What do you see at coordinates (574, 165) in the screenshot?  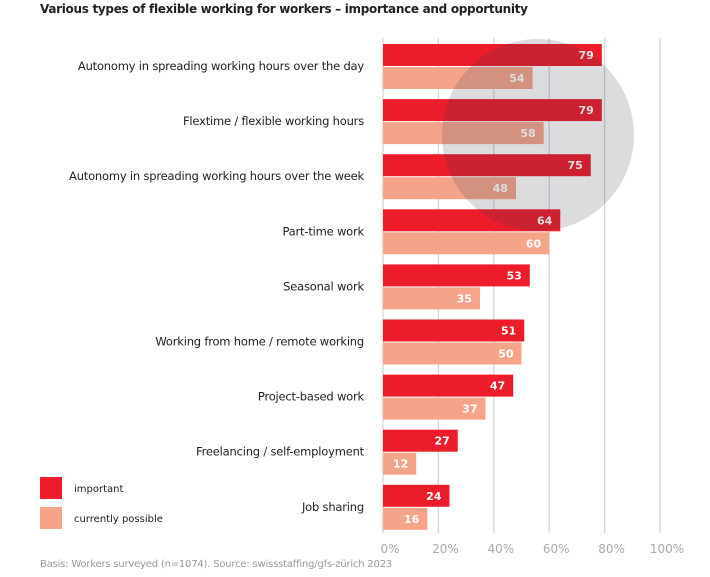 I see `data-label: 75` at bounding box center [574, 165].